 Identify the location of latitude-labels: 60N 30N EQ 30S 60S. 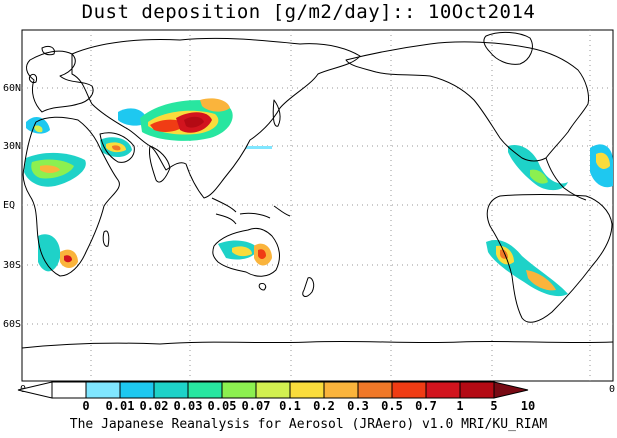
(12, 206).